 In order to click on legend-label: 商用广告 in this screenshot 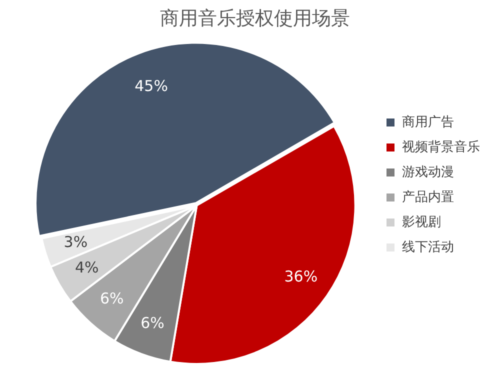, I will do `click(428, 122)`.